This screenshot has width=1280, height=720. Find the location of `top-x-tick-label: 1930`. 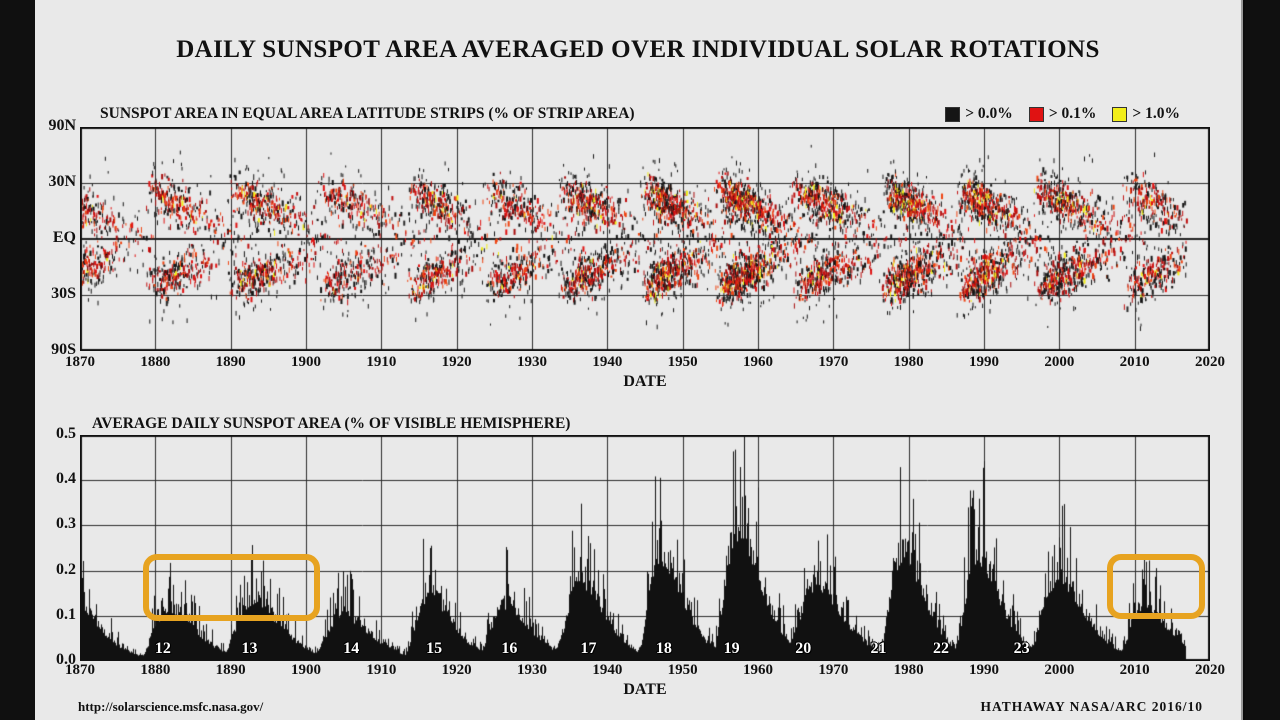

top-x-tick-label: 1930 is located at coordinates (532, 362).